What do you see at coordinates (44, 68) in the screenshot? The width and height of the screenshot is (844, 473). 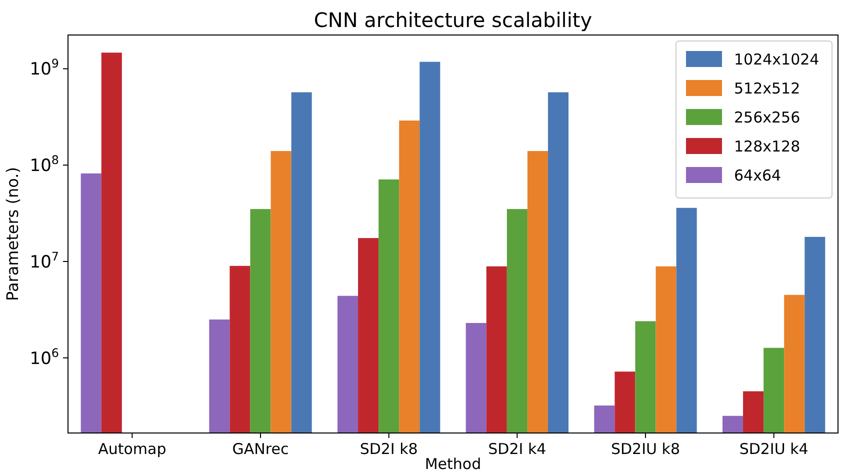 I see `y-tick-label: 10$^{9}$` at bounding box center [44, 68].